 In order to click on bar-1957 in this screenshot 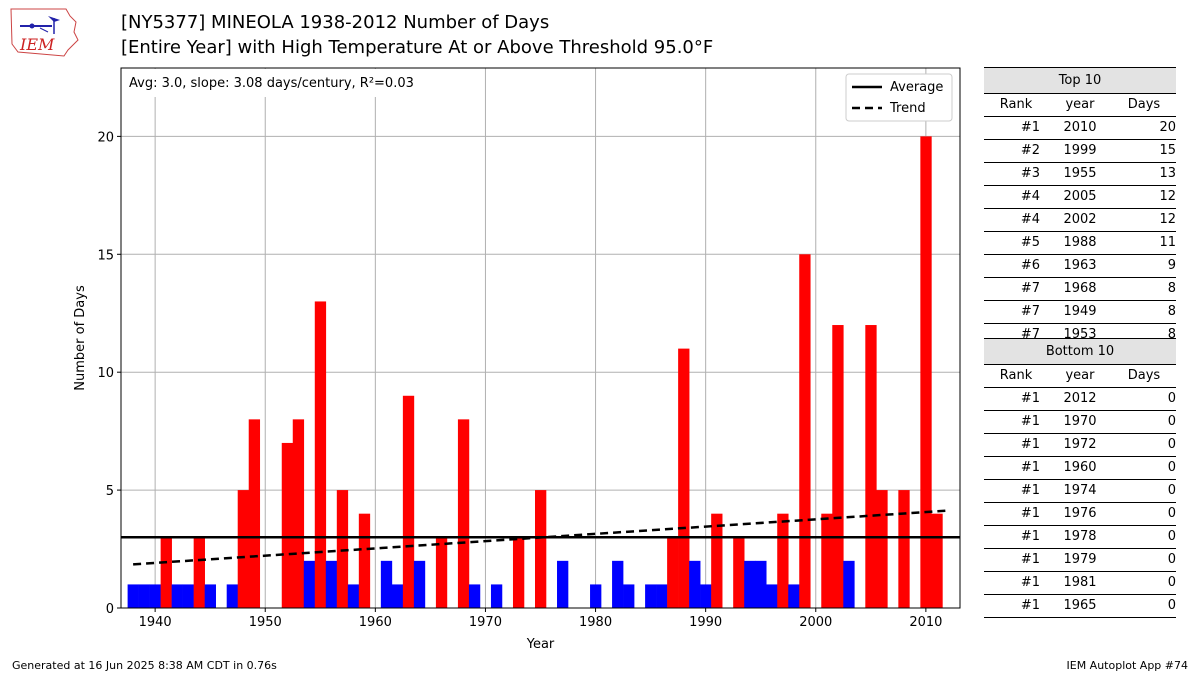, I will do `click(342, 549)`.